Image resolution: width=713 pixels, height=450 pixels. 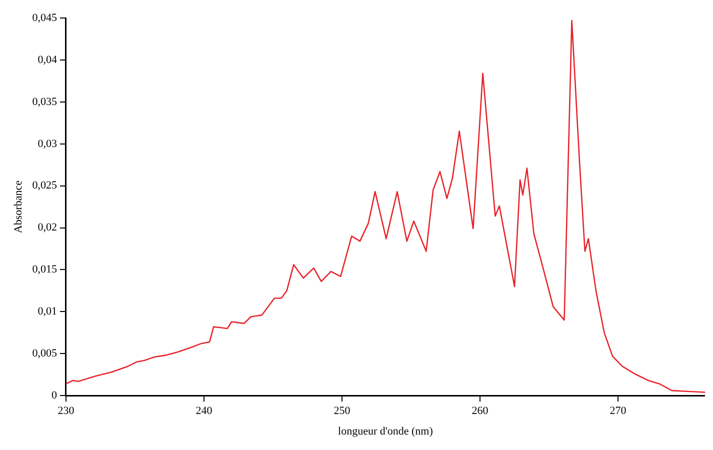 What do you see at coordinates (45, 18) in the screenshot?
I see `y-tick-label: 0,045` at bounding box center [45, 18].